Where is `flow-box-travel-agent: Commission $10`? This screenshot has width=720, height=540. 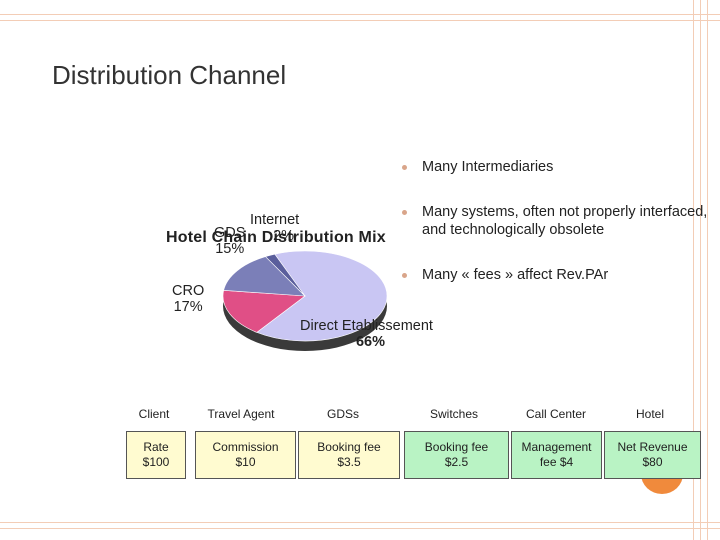 flow-box-travel-agent: Commission $10 is located at coordinates (245, 455).